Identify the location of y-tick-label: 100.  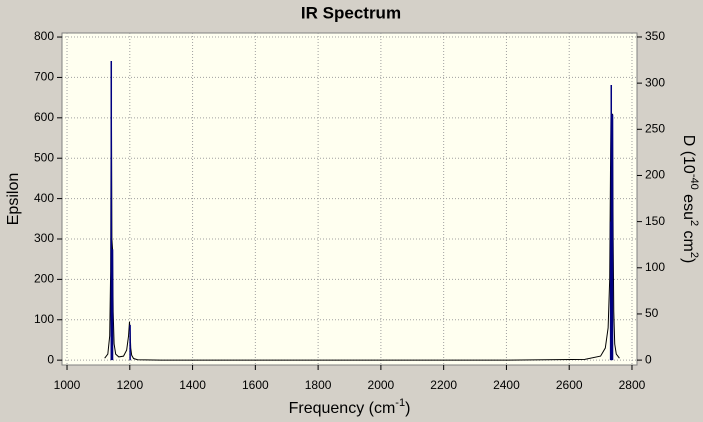
(44, 319).